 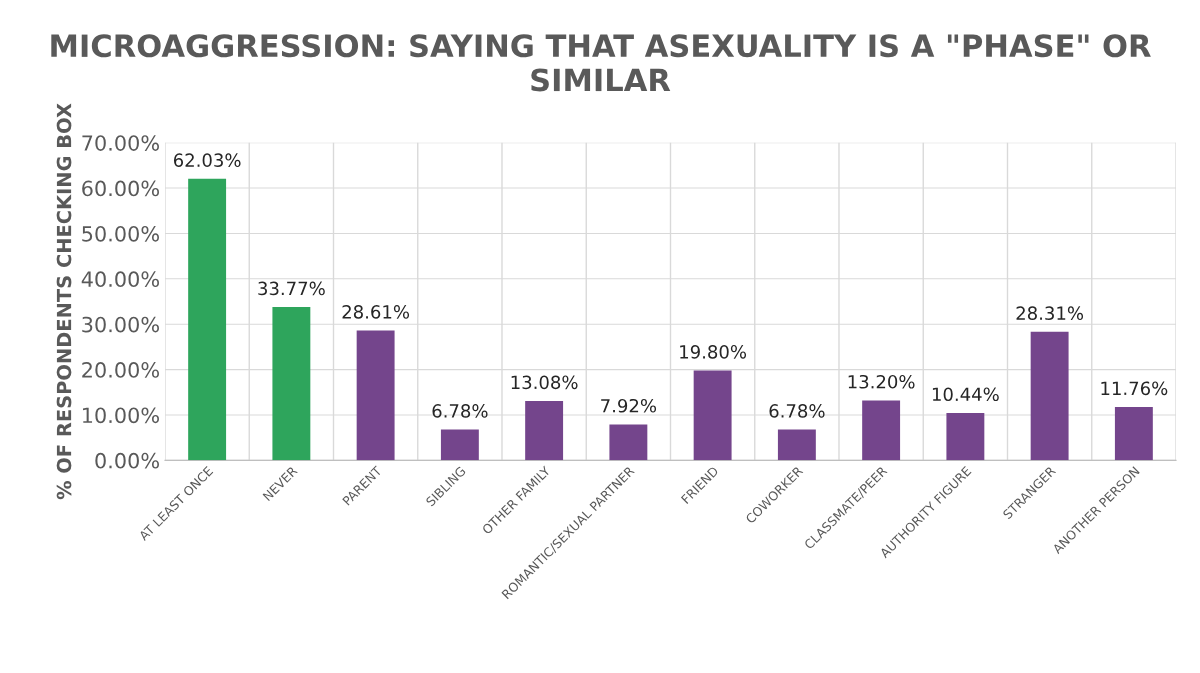 I want to click on y-tick-label: 70.00%, so click(x=120, y=143).